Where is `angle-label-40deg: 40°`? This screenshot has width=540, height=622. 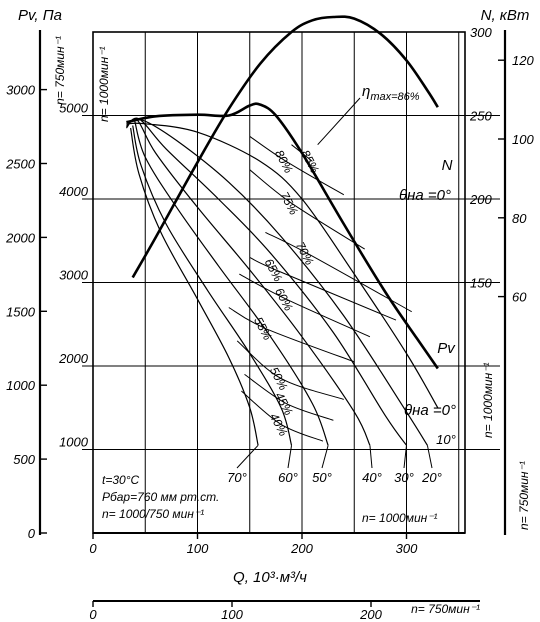 angle-label-40deg: 40° is located at coordinates (372, 477).